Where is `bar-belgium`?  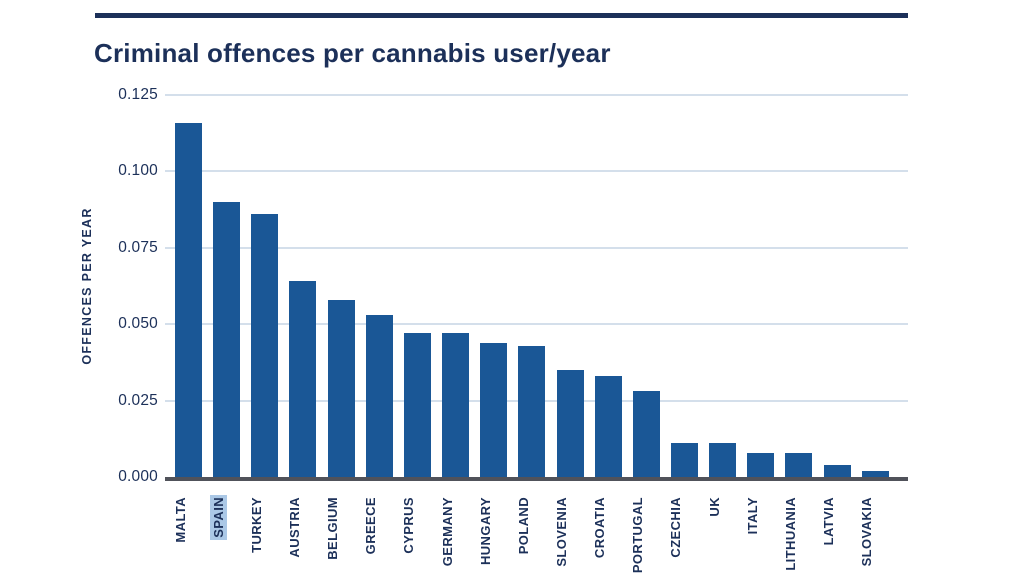 bar-belgium is located at coordinates (341, 388).